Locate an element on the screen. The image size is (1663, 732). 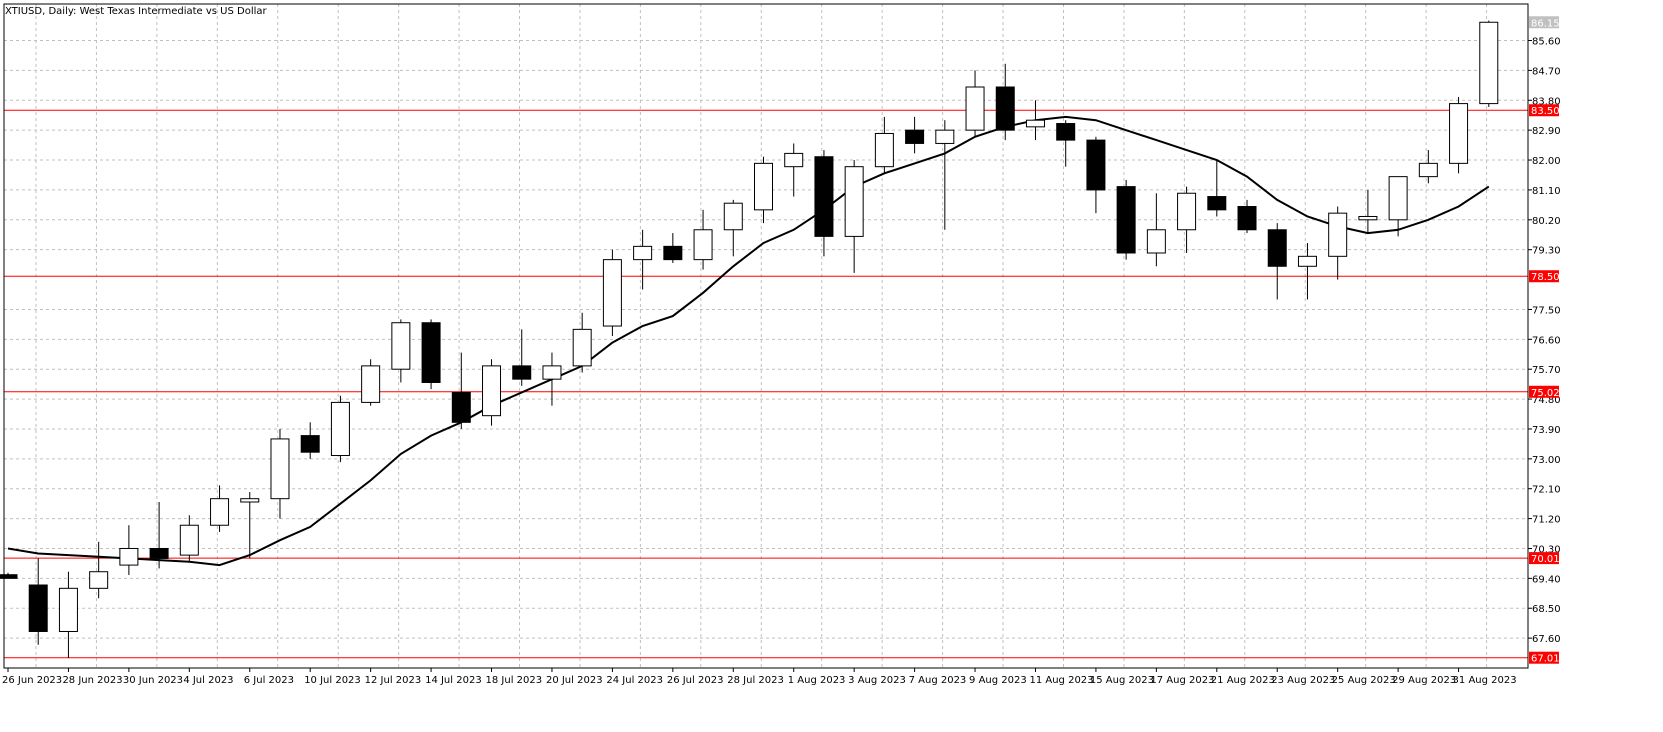
time-tick-label: 4 Jul 2023 is located at coordinates (208, 680).